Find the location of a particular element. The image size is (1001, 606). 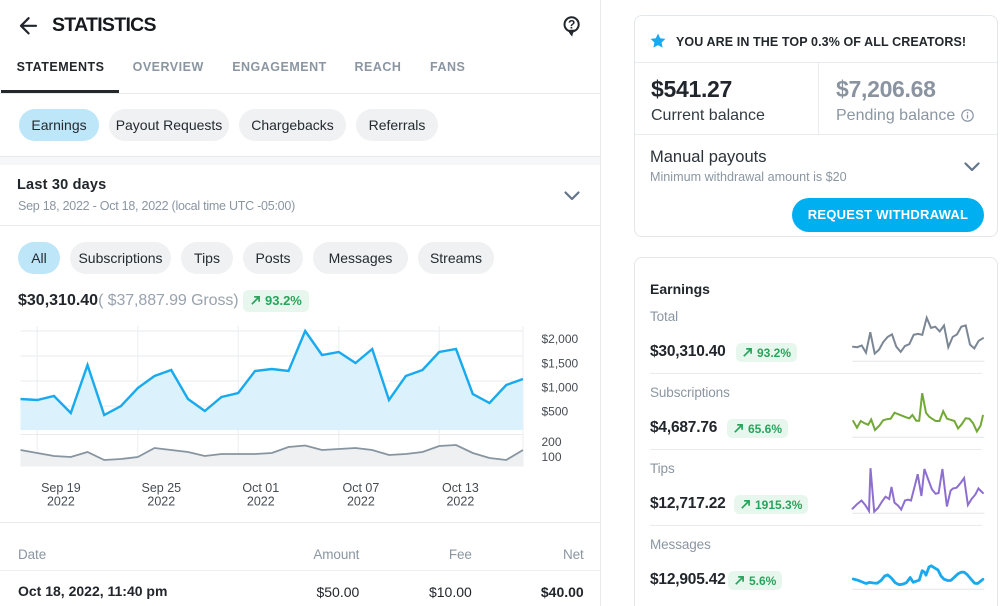

svg-text: Oct 01 is located at coordinates (260, 488).